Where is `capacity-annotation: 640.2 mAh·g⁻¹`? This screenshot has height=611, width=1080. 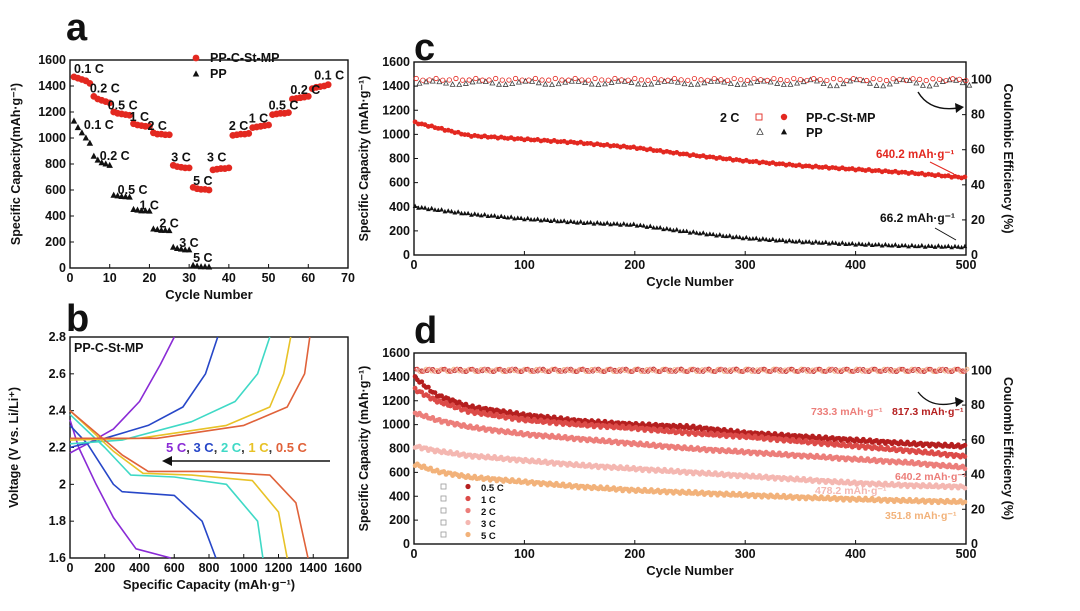
capacity-annotation: 640.2 mAh·g⁻¹ is located at coordinates (931, 477).